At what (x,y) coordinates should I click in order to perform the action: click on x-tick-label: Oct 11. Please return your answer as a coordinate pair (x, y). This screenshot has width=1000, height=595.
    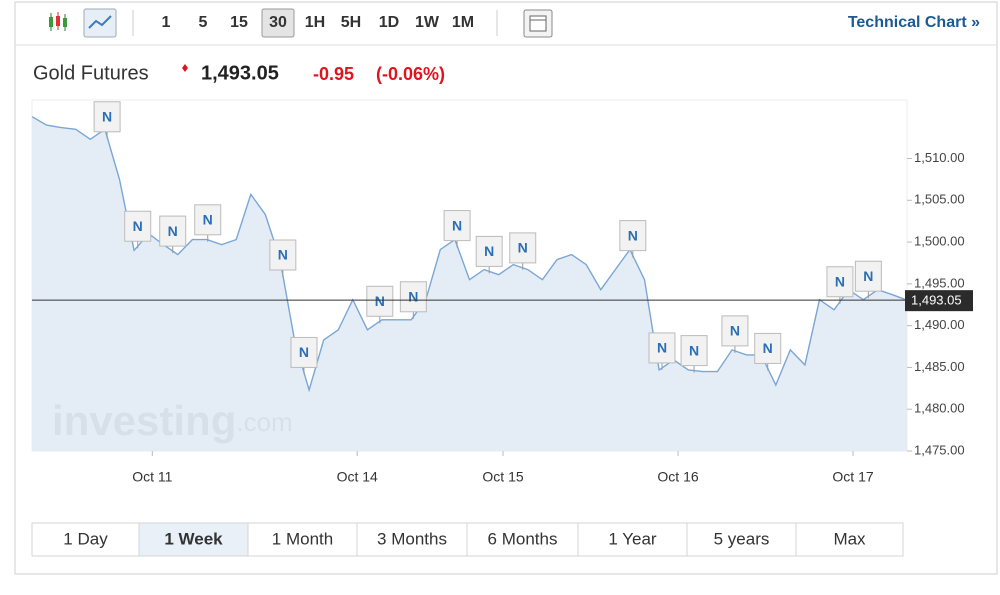
    Looking at the image, I should click on (152, 477).